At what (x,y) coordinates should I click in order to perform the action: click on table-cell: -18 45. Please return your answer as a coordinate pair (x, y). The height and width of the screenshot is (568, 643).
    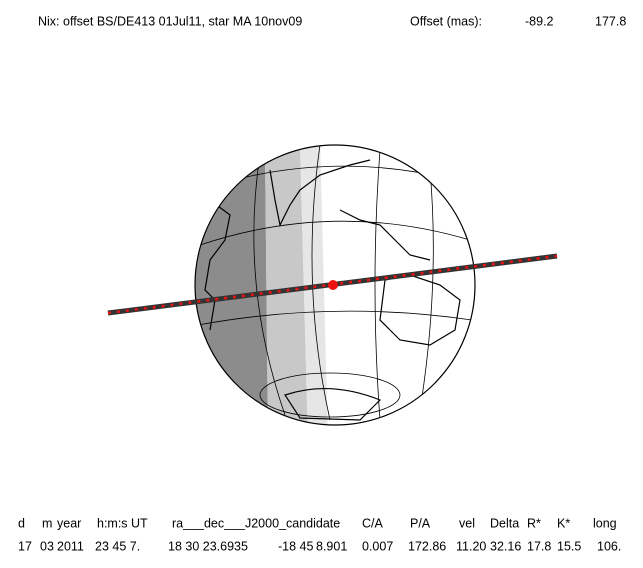
    Looking at the image, I should click on (295, 546).